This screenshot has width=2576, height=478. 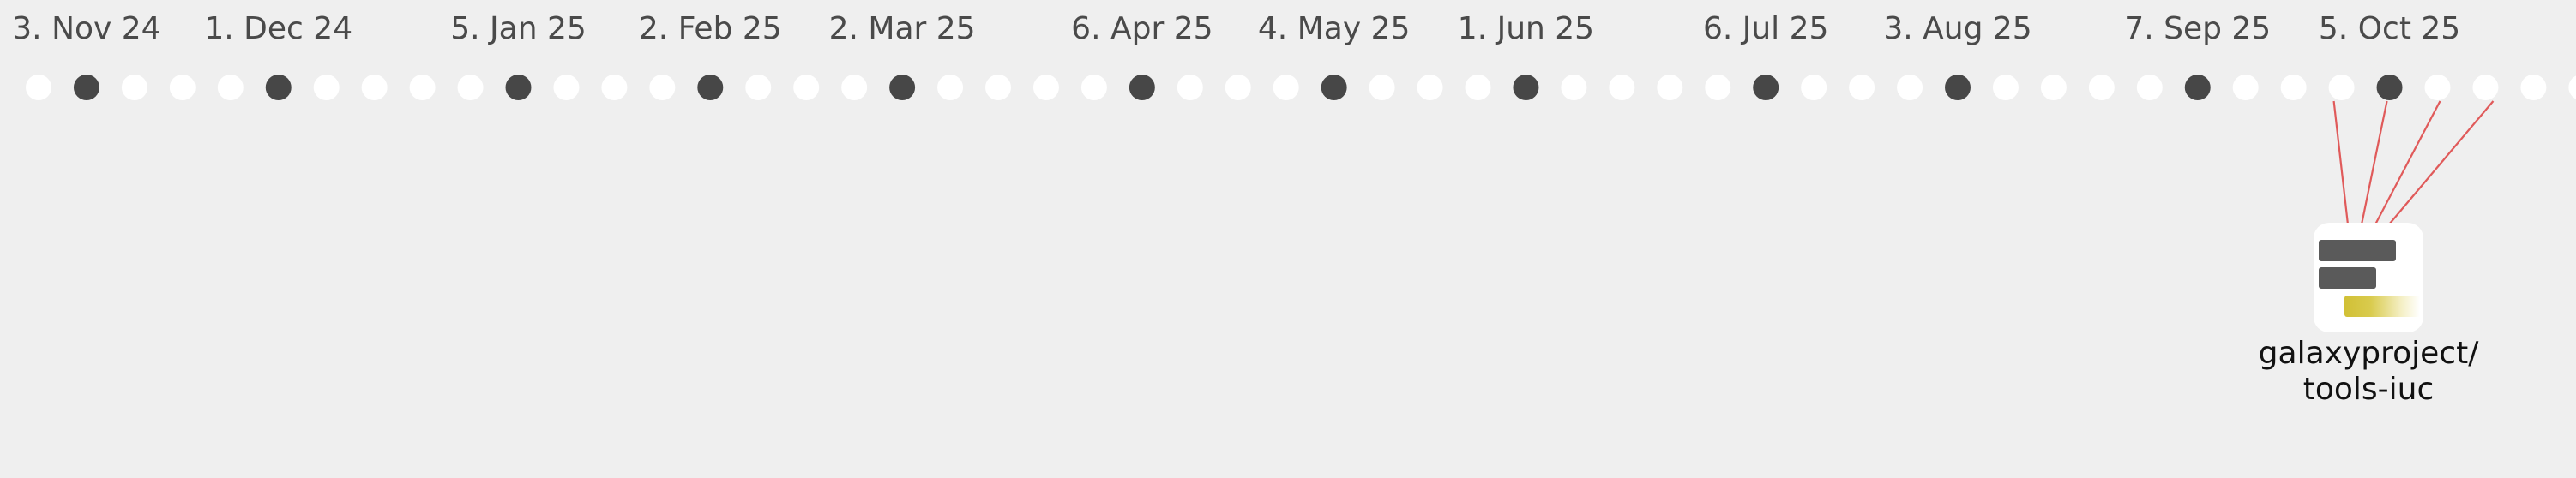 I want to click on repository-activity-icon, so click(x=2357, y=250).